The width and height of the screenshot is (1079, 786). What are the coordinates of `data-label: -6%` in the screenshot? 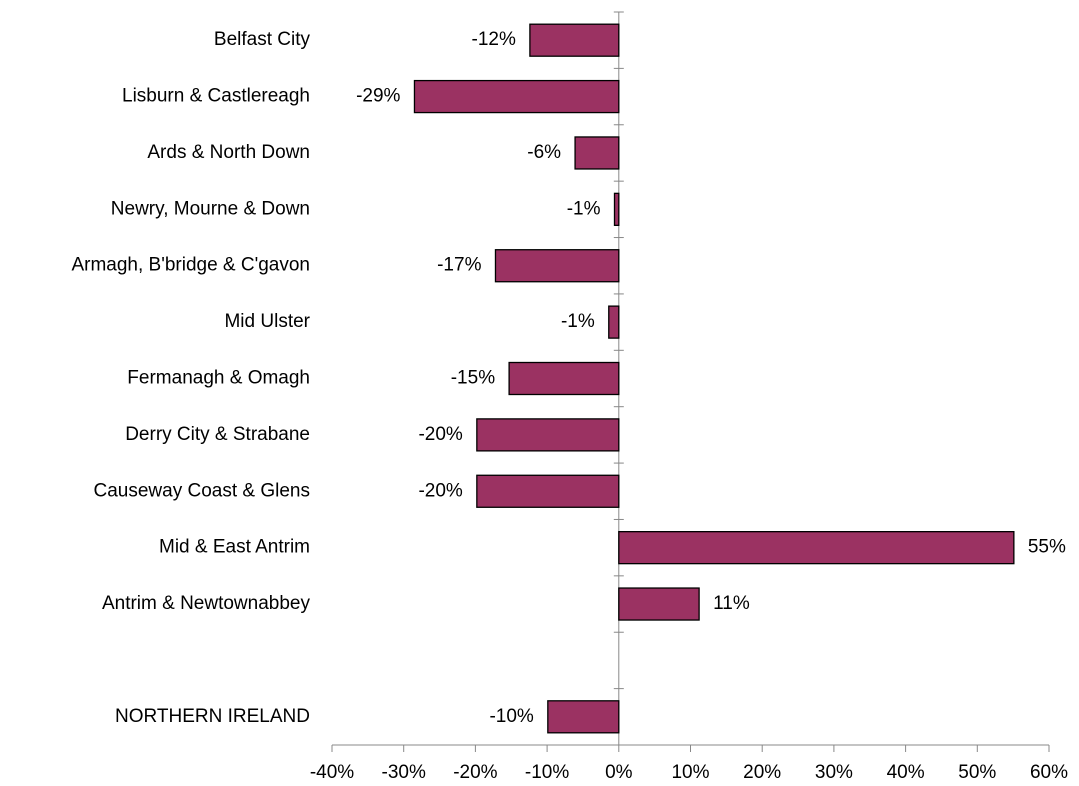 It's located at (544, 152).